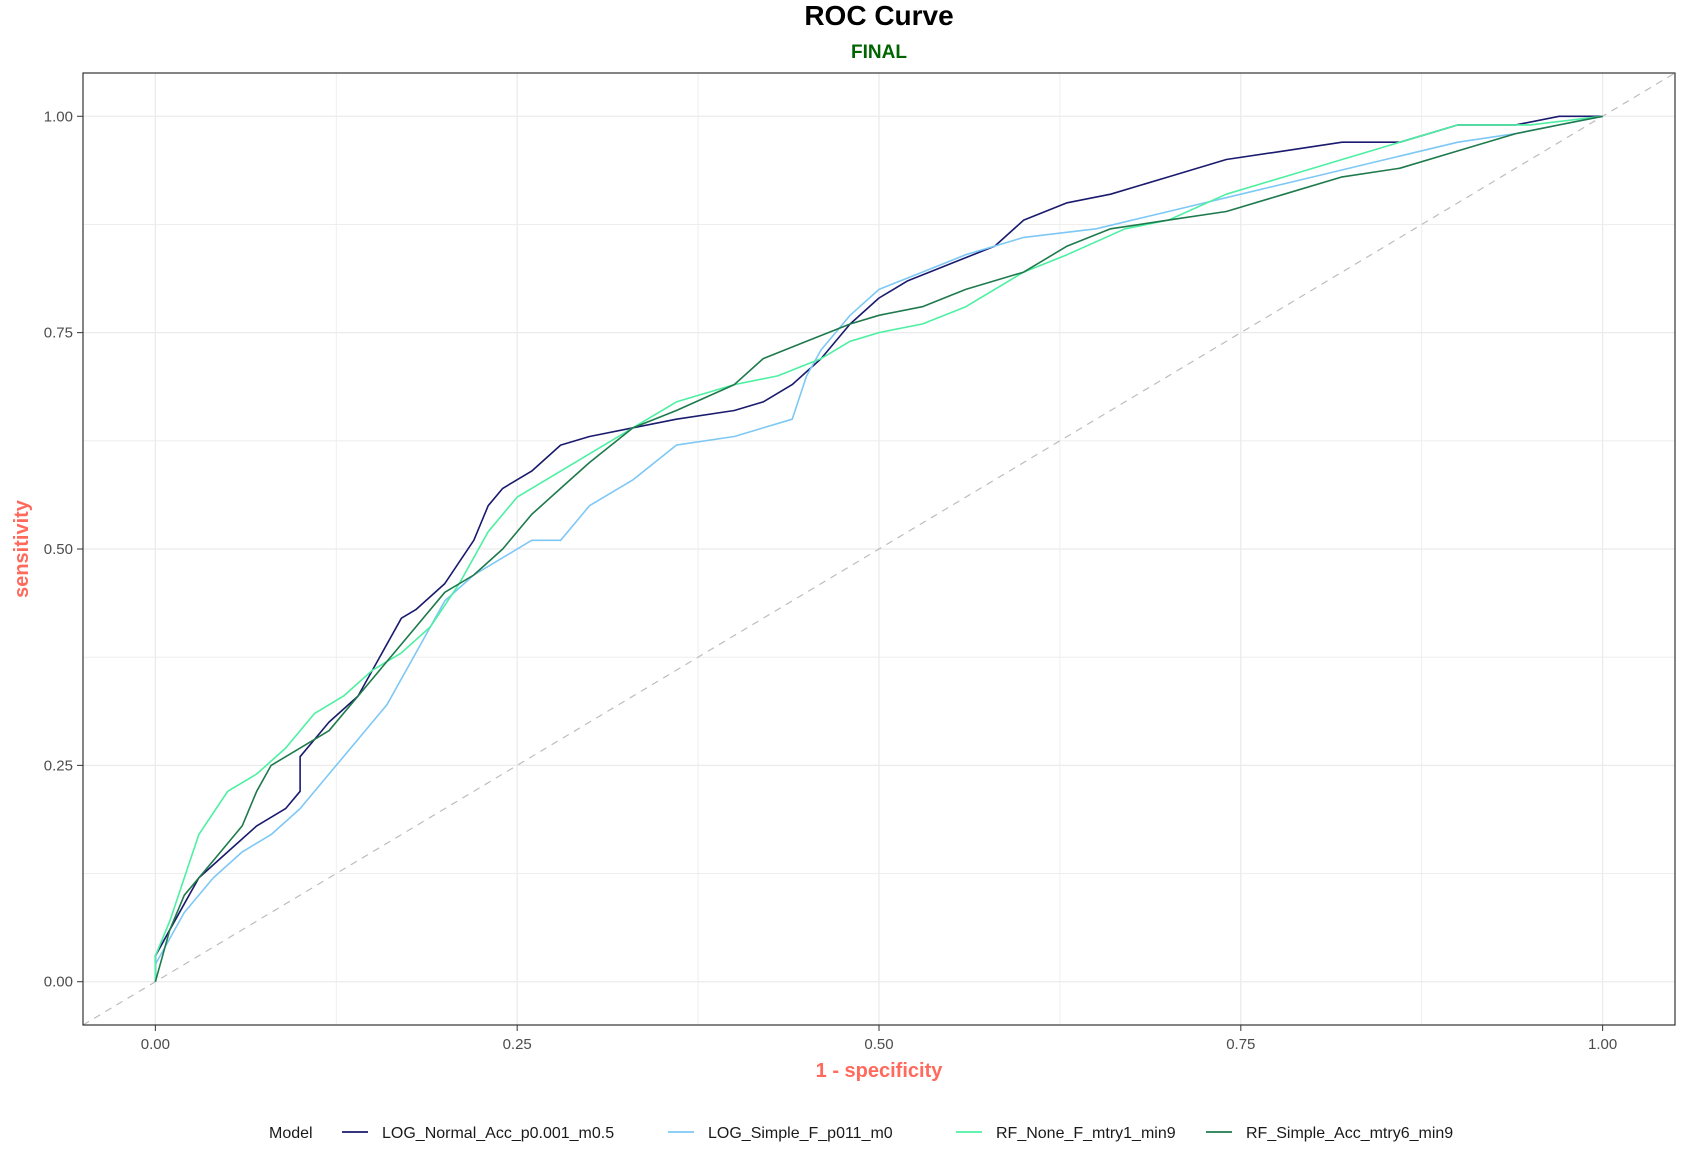 The image size is (1683, 1161). Describe the element at coordinates (878, 1044) in the screenshot. I see `x-tick-label: 0.50` at that location.